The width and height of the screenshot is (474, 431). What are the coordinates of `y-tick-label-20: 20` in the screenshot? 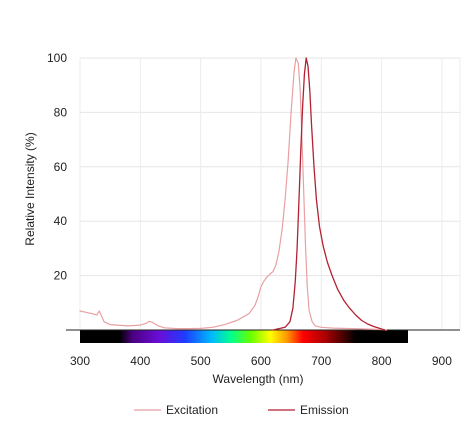 It's located at (61, 276).